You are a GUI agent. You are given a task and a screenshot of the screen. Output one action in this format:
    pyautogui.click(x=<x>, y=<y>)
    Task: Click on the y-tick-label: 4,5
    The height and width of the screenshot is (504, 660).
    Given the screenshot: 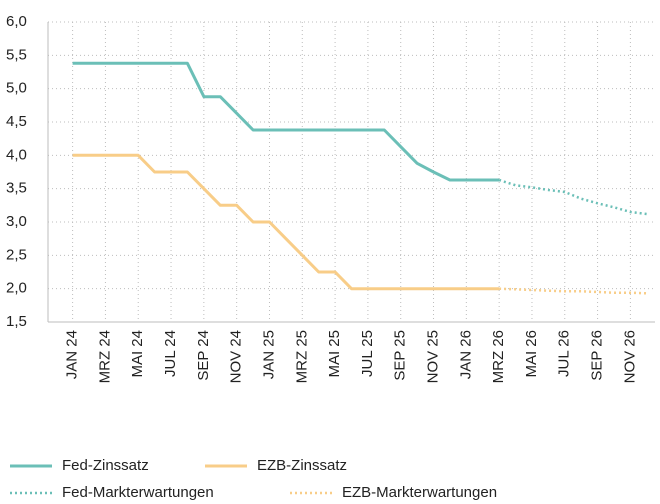 What is the action you would take?
    pyautogui.click(x=16, y=121)
    